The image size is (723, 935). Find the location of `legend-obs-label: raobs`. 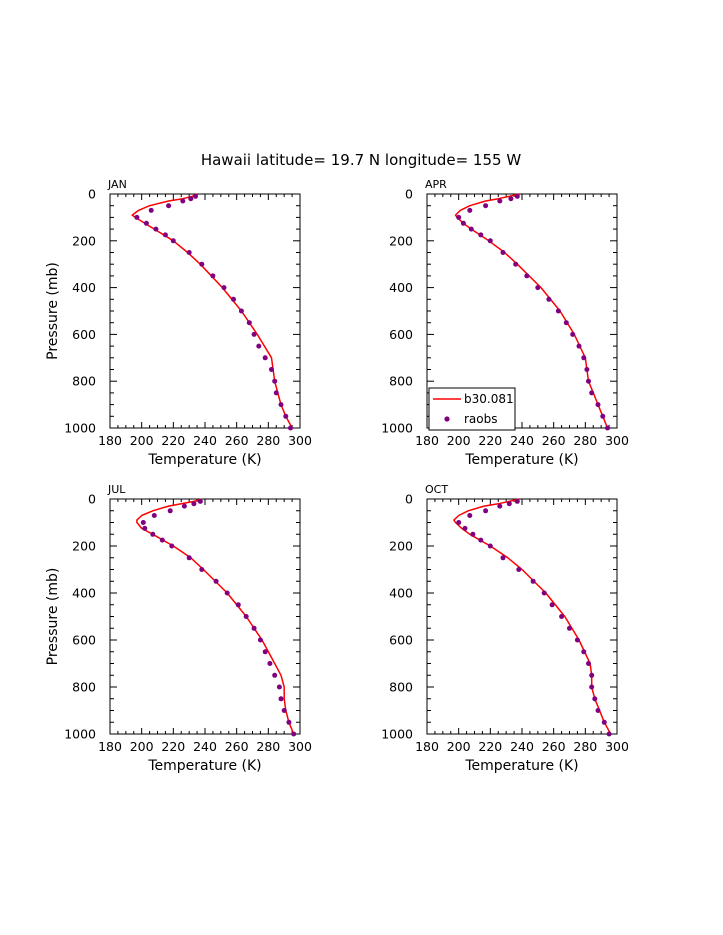

legend-obs-label: raobs is located at coordinates (481, 419).